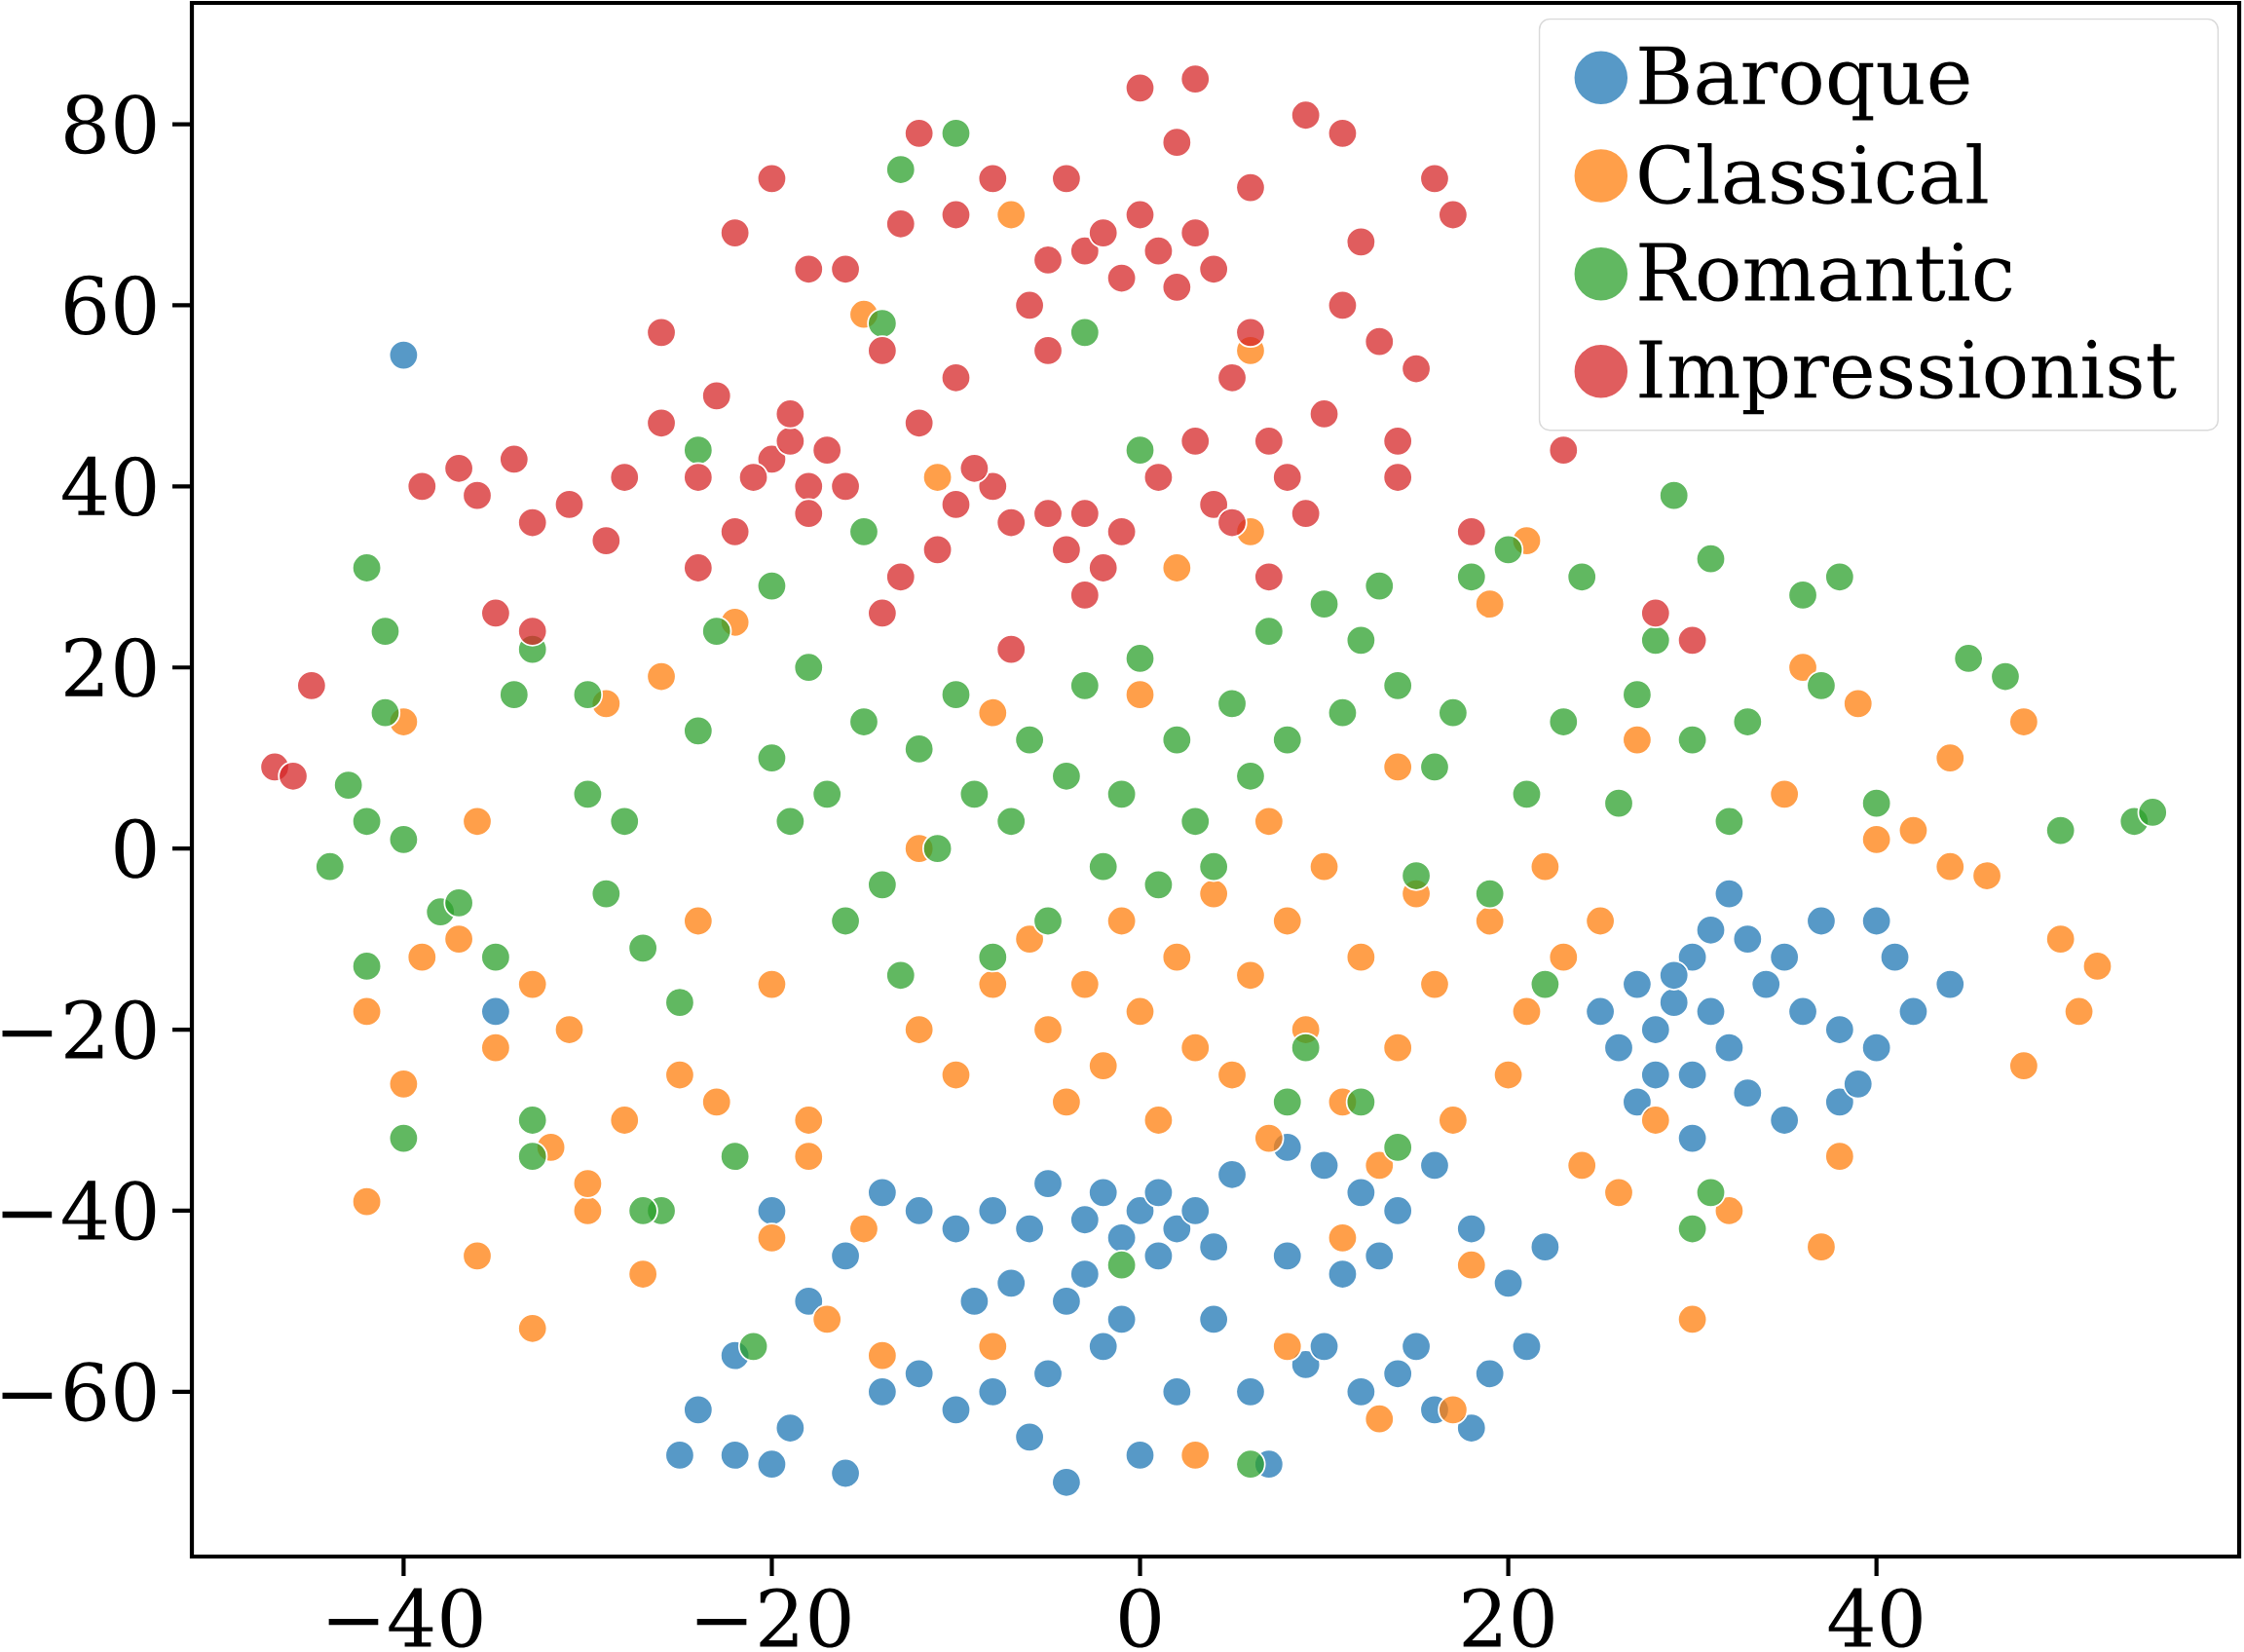 This screenshot has width=2244, height=1652. What do you see at coordinates (1804, 83) in the screenshot?
I see `legend-label: Baroque` at bounding box center [1804, 83].